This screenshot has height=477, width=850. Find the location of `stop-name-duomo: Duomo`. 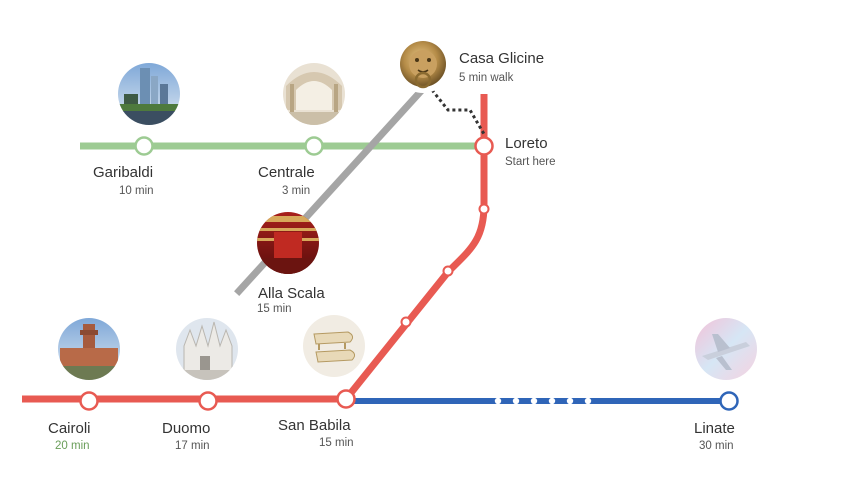

stop-name-duomo: Duomo is located at coordinates (186, 428).